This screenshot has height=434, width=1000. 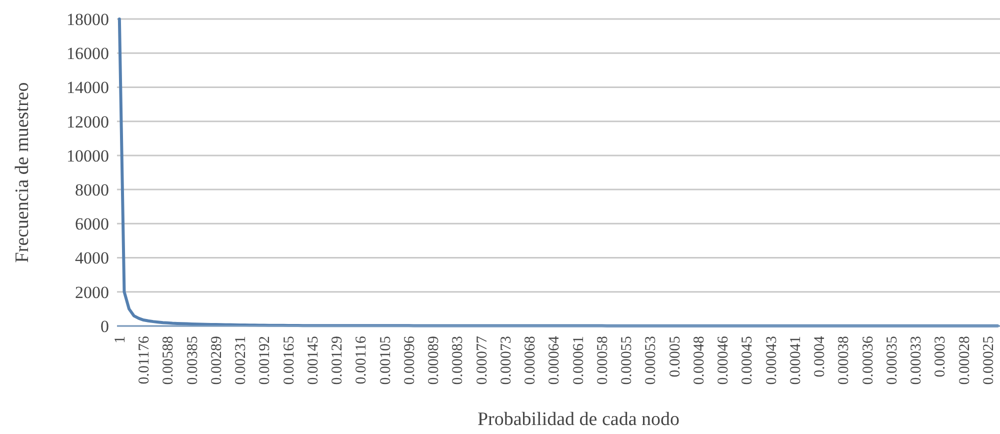 I want to click on x-tick-label: 0.0003, so click(x=940, y=357).